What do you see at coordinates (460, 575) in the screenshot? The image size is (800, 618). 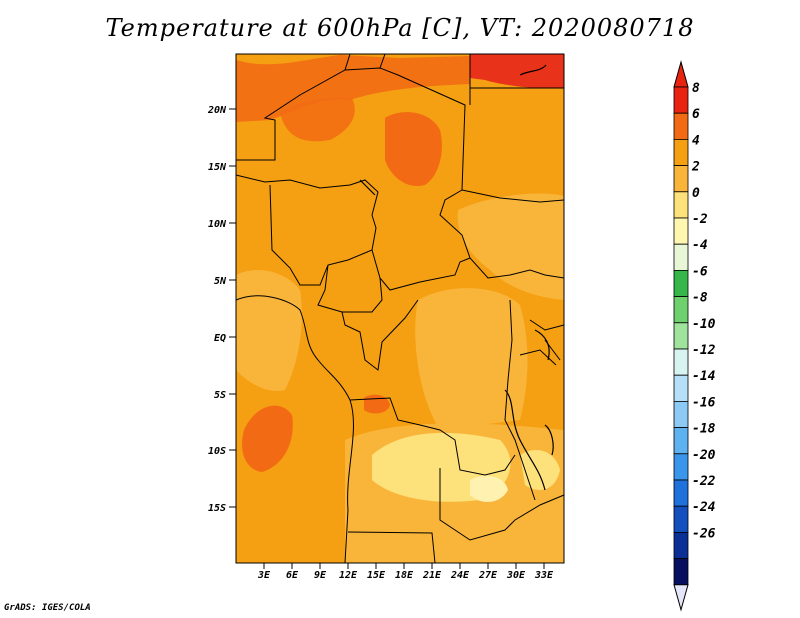 I see `lon-label: 24E` at bounding box center [460, 575].